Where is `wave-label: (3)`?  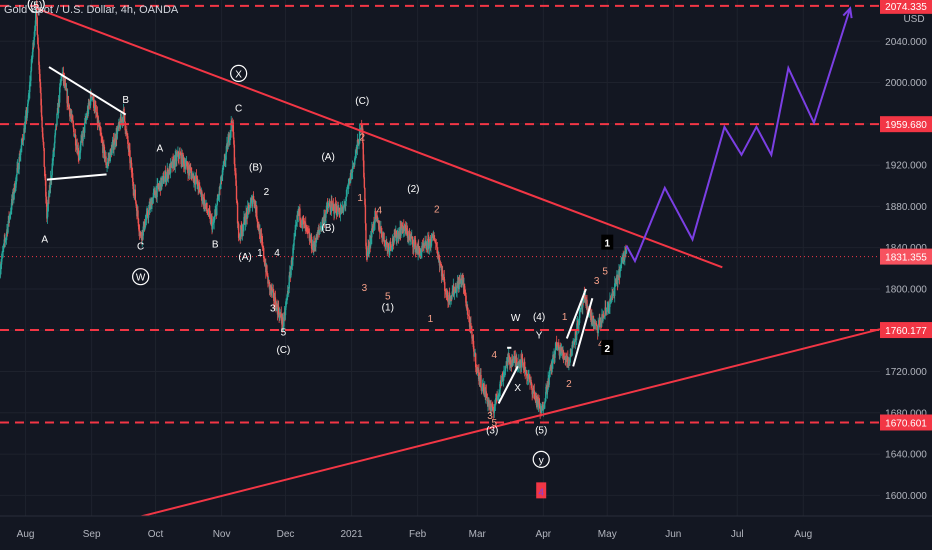
wave-label: (3) is located at coordinates (492, 430).